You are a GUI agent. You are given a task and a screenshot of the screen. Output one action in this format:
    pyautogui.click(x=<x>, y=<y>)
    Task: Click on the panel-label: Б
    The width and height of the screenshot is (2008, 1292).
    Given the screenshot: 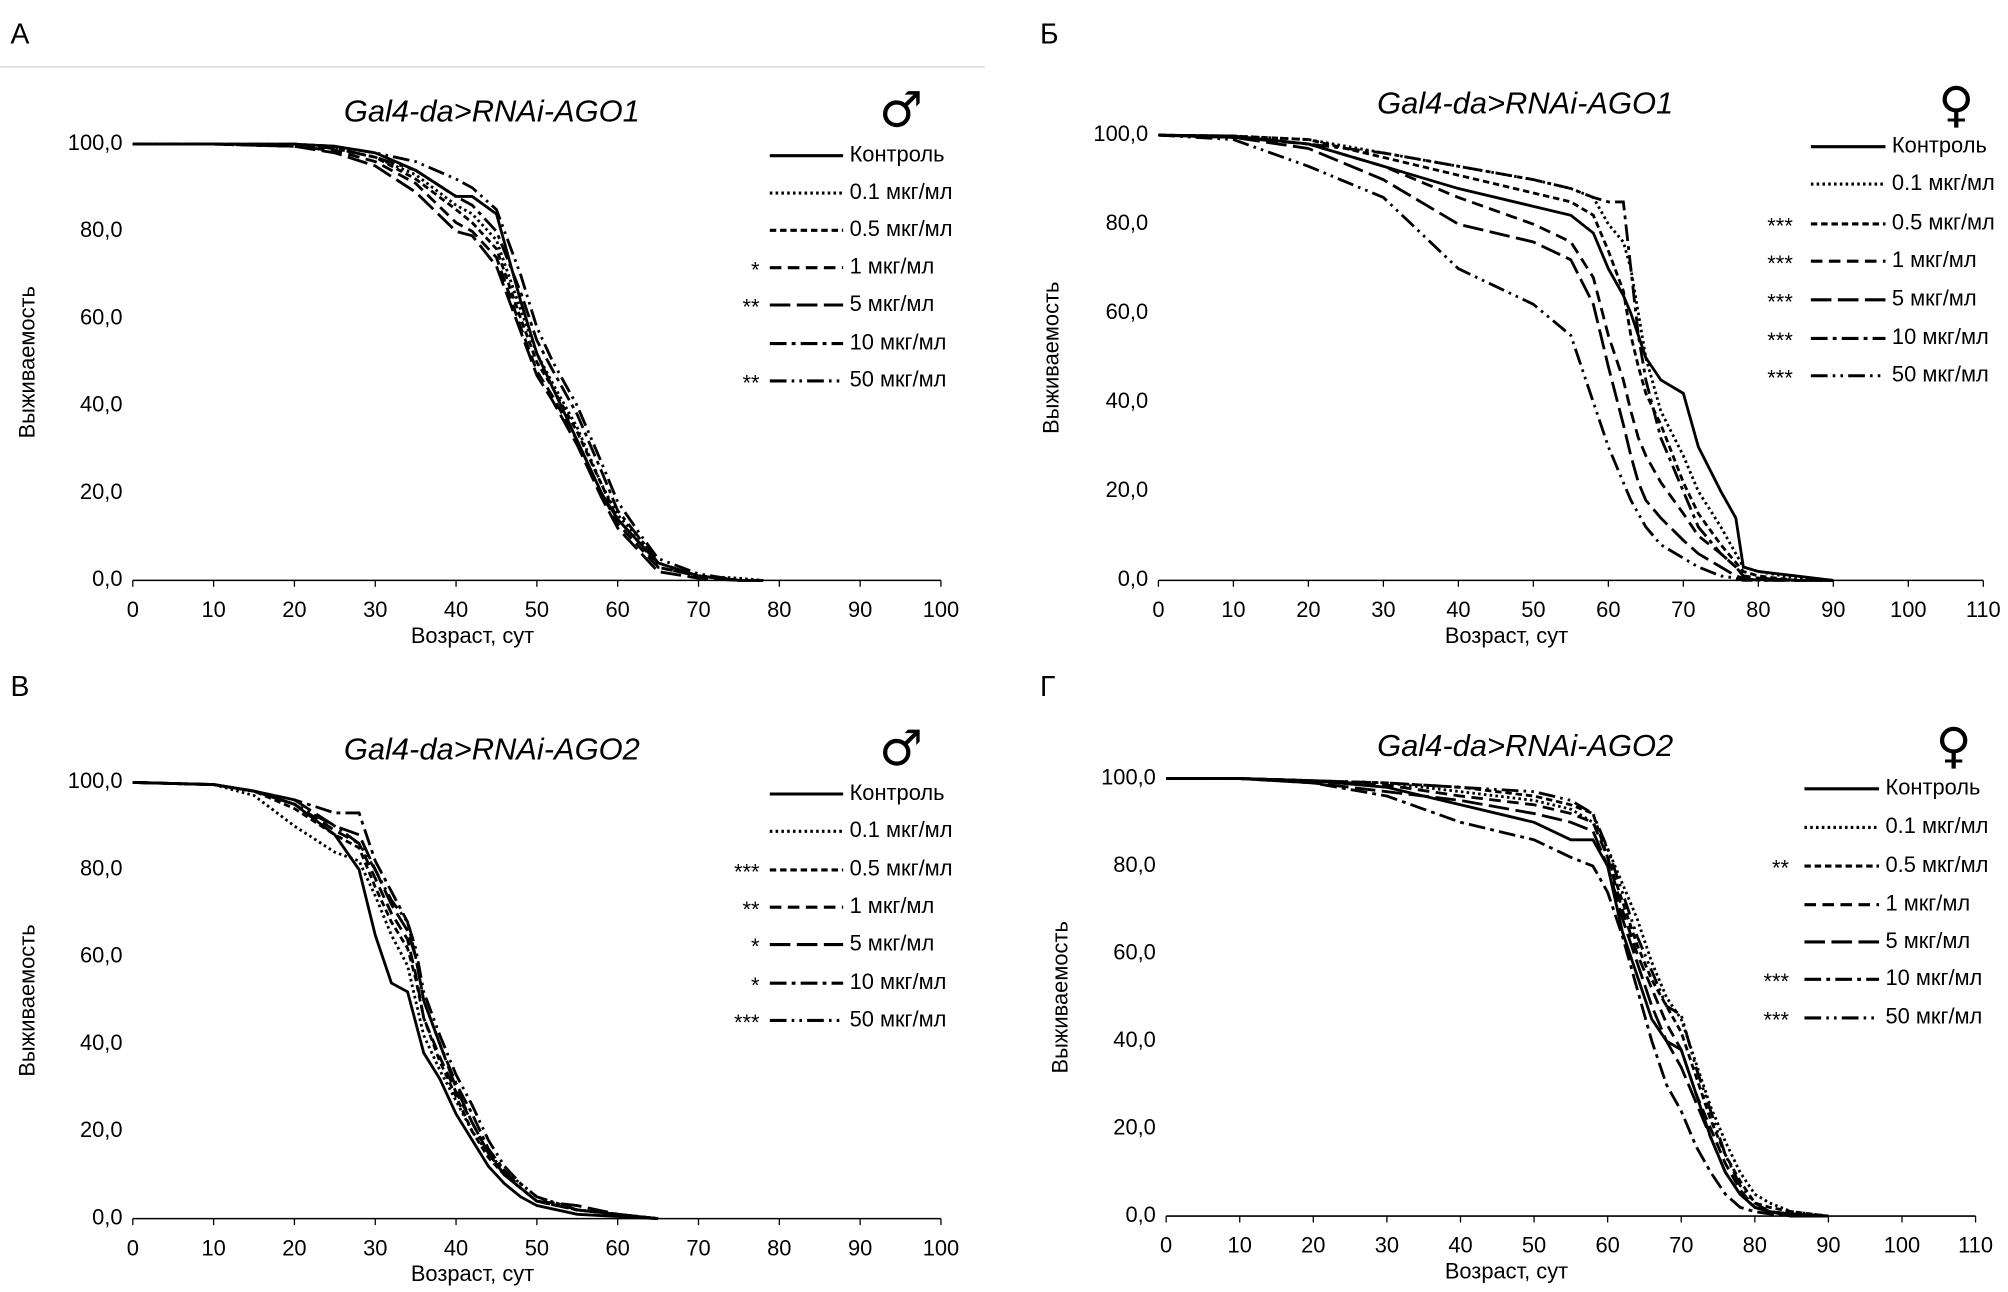 What is the action you would take?
    pyautogui.click(x=1049, y=34)
    